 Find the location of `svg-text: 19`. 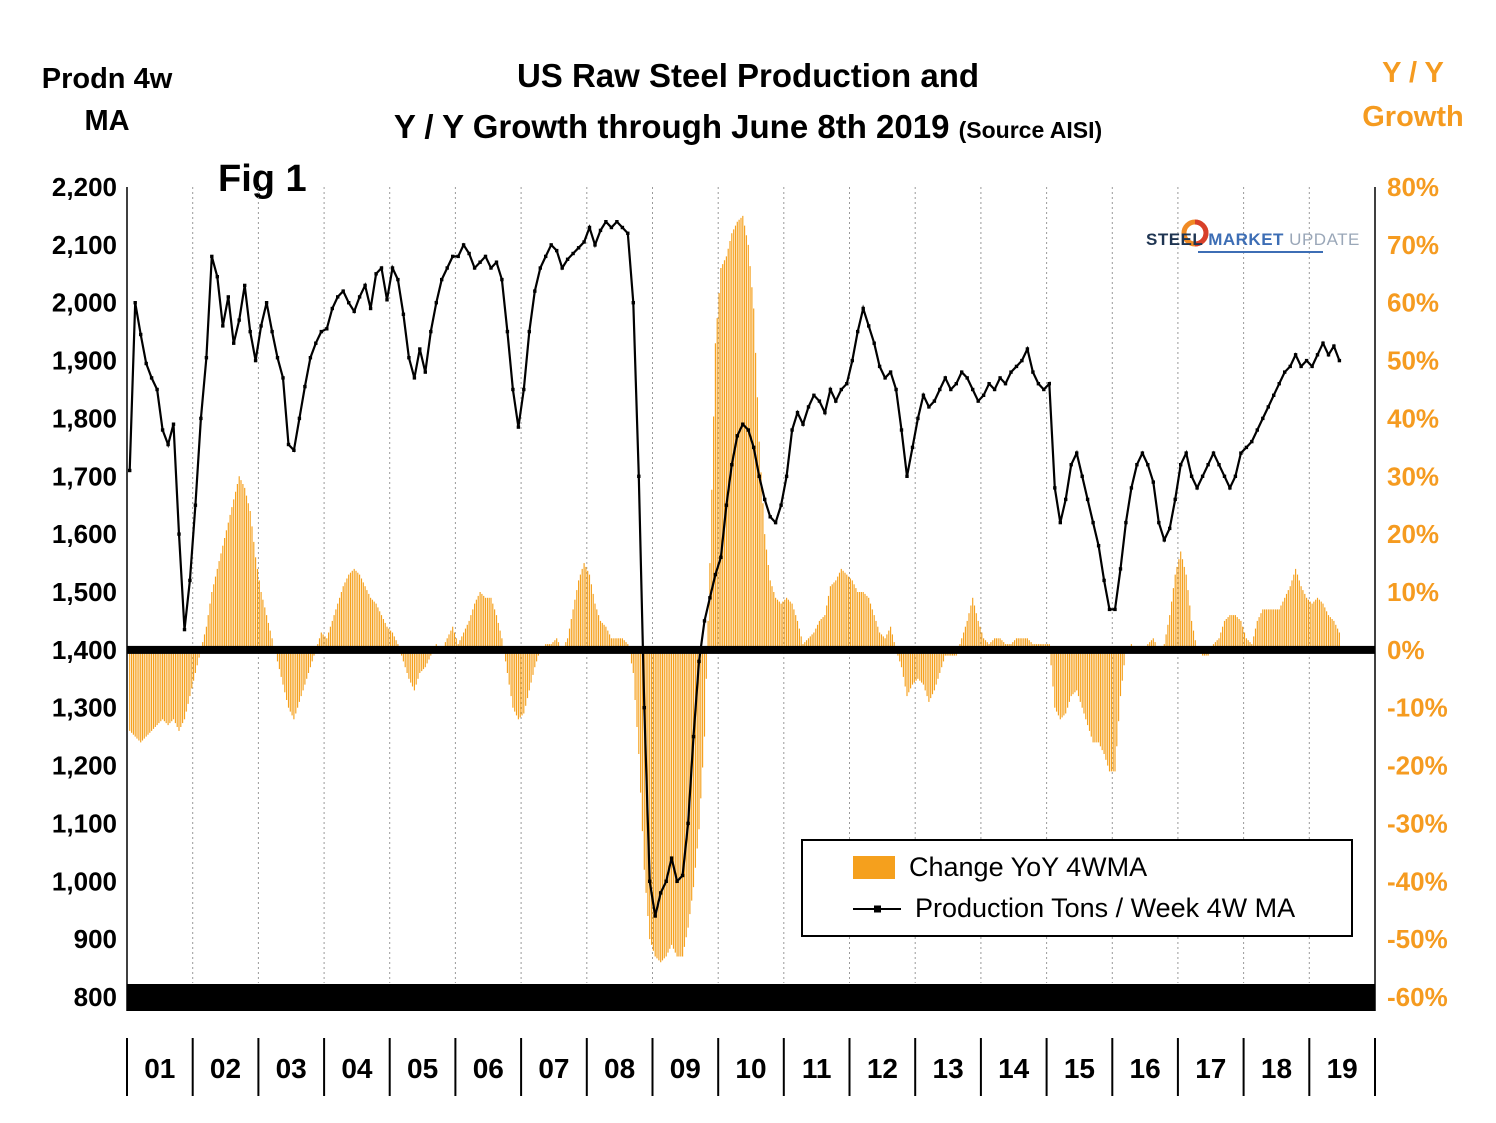

svg-text: 19 is located at coordinates (1342, 1068).